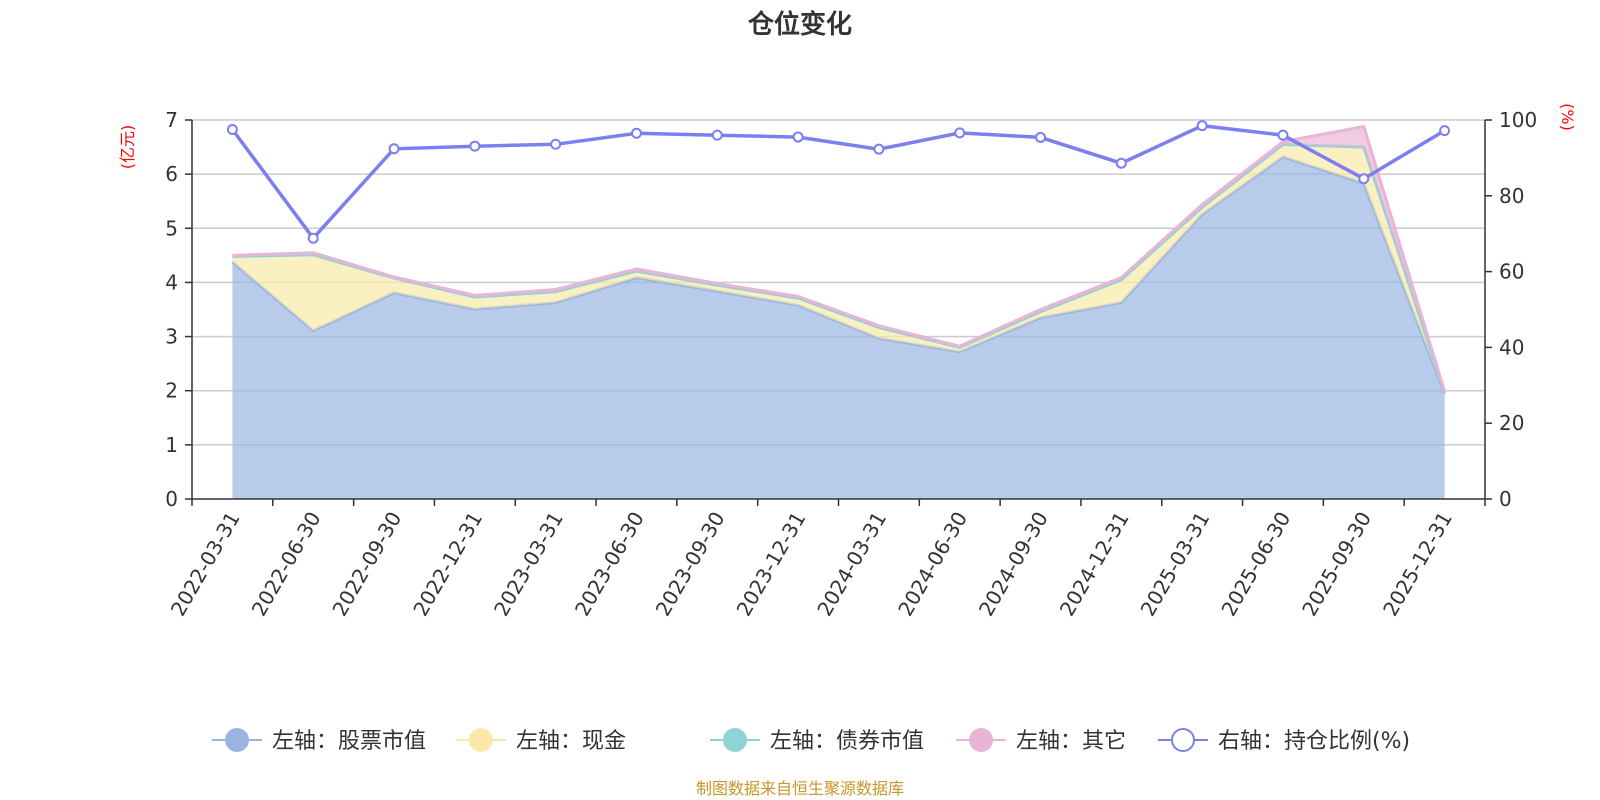 The width and height of the screenshot is (1600, 800). I want to click on x-axis-tick-label: 2024-06-30, so click(932, 564).